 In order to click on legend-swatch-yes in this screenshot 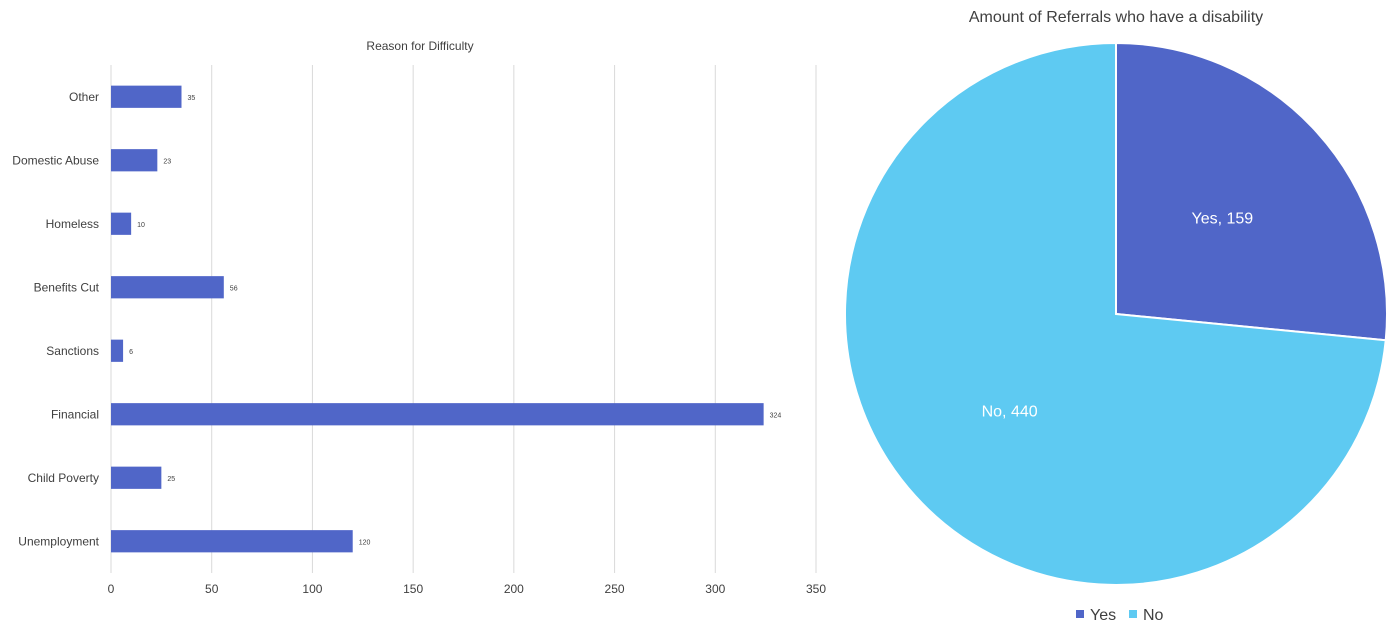, I will do `click(1080, 614)`.